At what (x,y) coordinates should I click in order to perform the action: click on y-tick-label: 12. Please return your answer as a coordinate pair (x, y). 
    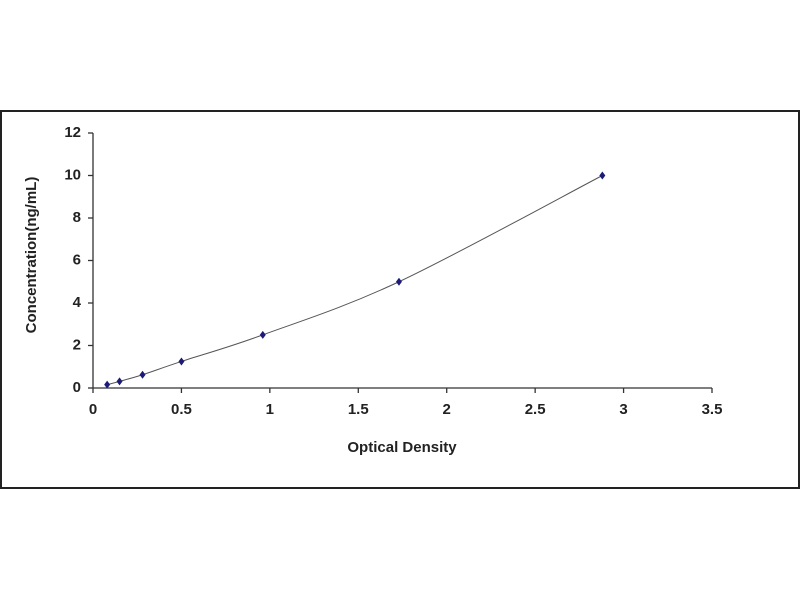
    Looking at the image, I should click on (72, 132).